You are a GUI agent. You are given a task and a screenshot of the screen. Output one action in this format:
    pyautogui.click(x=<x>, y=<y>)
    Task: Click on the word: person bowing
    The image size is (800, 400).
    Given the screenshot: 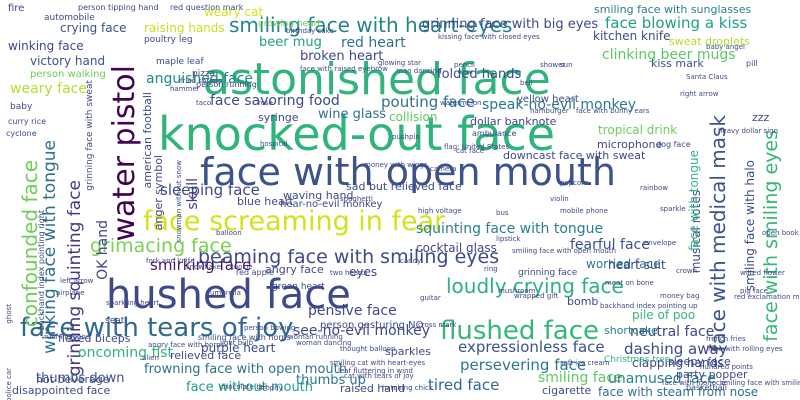 What is the action you would take?
    pyautogui.click(x=270, y=328)
    